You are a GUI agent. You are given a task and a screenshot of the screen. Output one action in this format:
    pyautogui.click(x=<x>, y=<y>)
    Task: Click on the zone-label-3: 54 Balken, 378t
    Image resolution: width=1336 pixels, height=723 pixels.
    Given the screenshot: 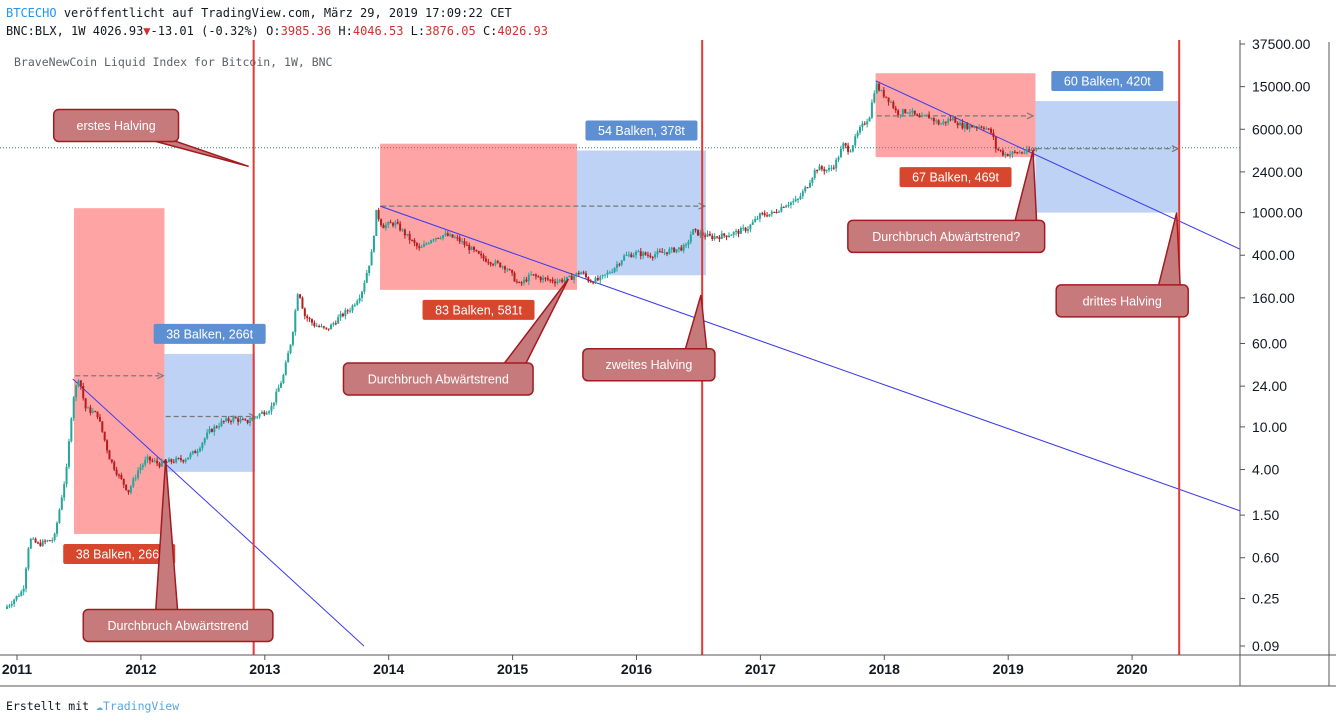 What is the action you would take?
    pyautogui.click(x=641, y=131)
    